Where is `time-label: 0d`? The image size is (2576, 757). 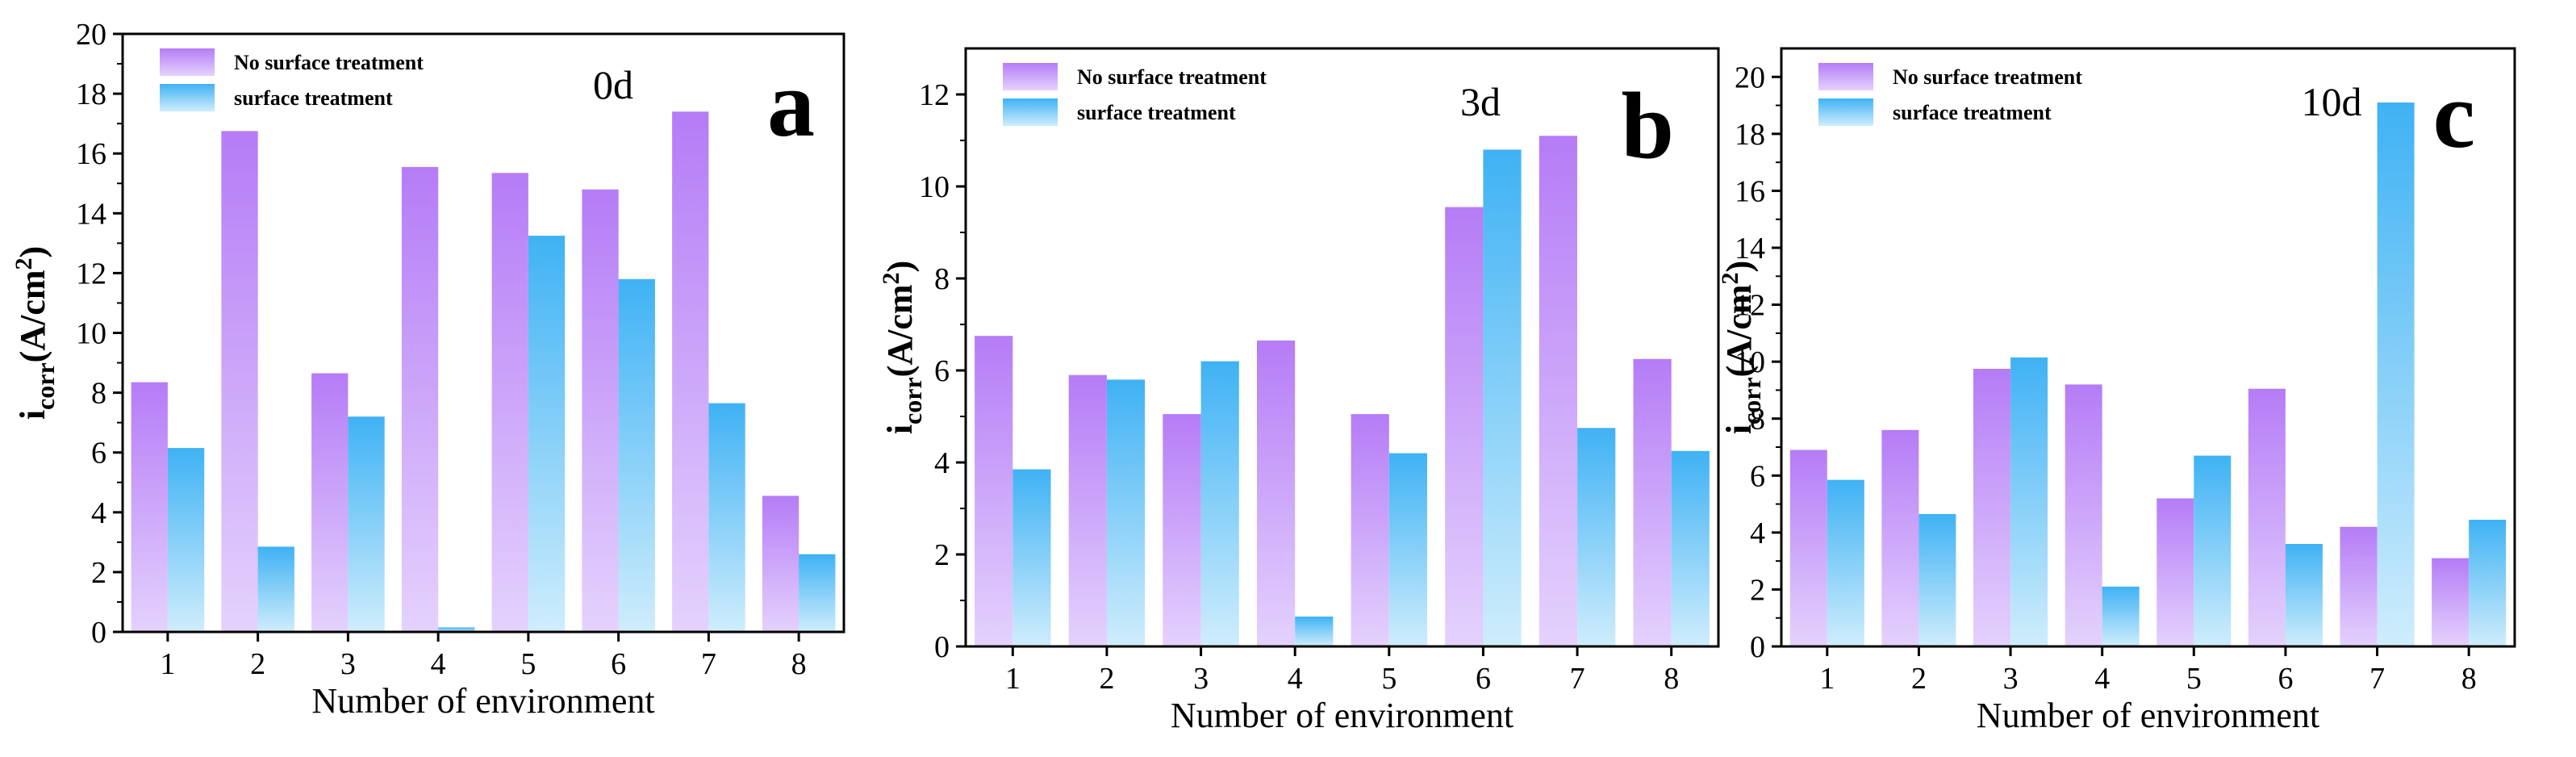 time-label: 0d is located at coordinates (613, 84).